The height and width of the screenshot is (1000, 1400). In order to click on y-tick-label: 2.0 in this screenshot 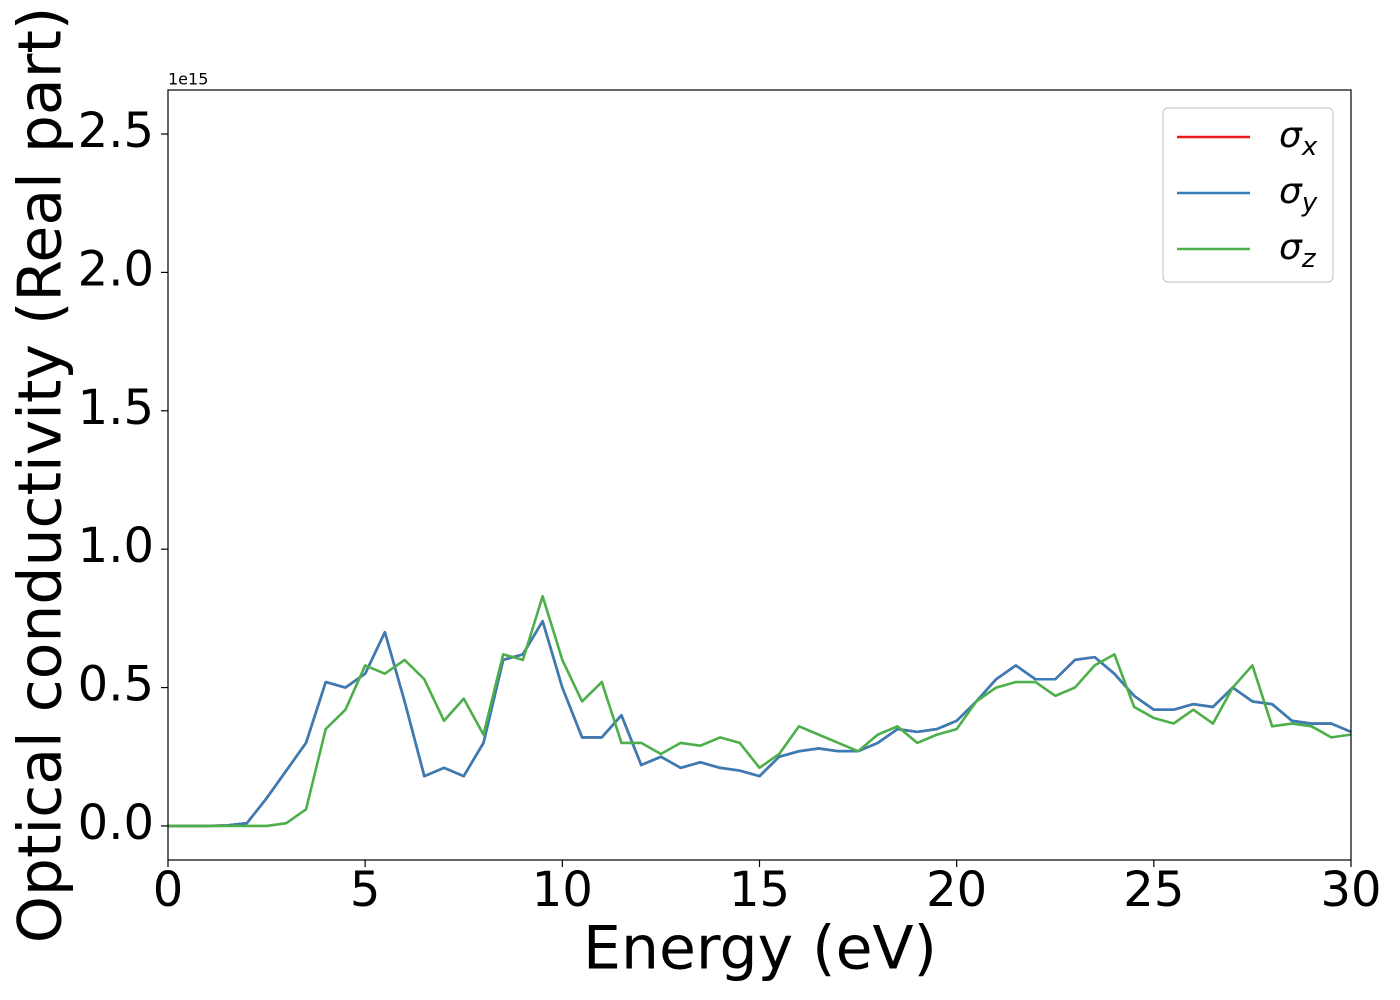, I will do `click(116, 269)`.